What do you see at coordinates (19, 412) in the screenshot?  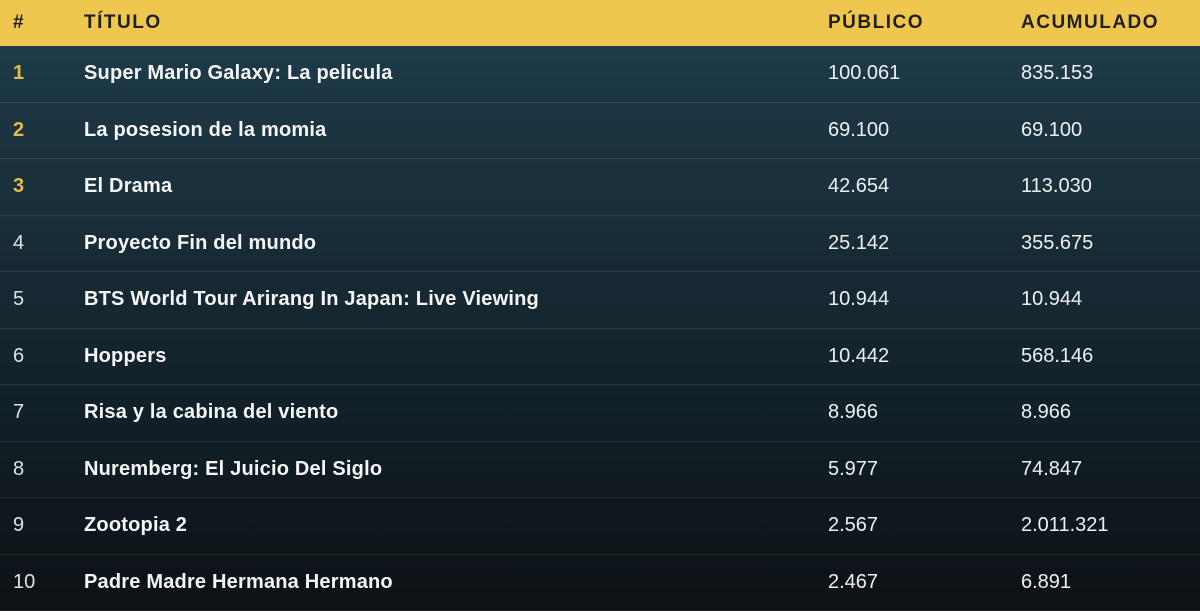 I see `rank-cell: 7` at bounding box center [19, 412].